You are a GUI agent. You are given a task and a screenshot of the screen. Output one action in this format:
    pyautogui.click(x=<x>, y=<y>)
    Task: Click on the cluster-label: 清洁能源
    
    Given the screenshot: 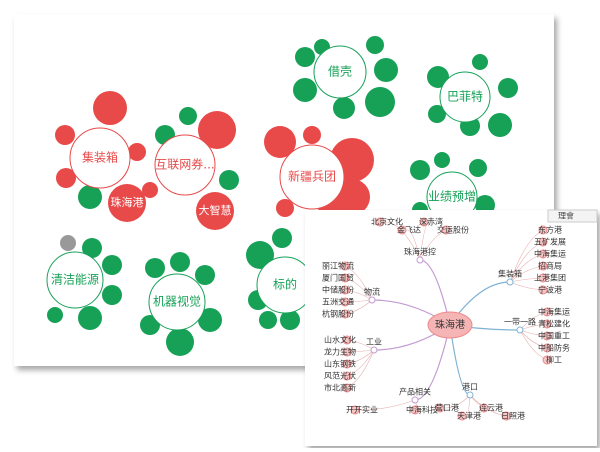 What is the action you would take?
    pyautogui.click(x=75, y=280)
    